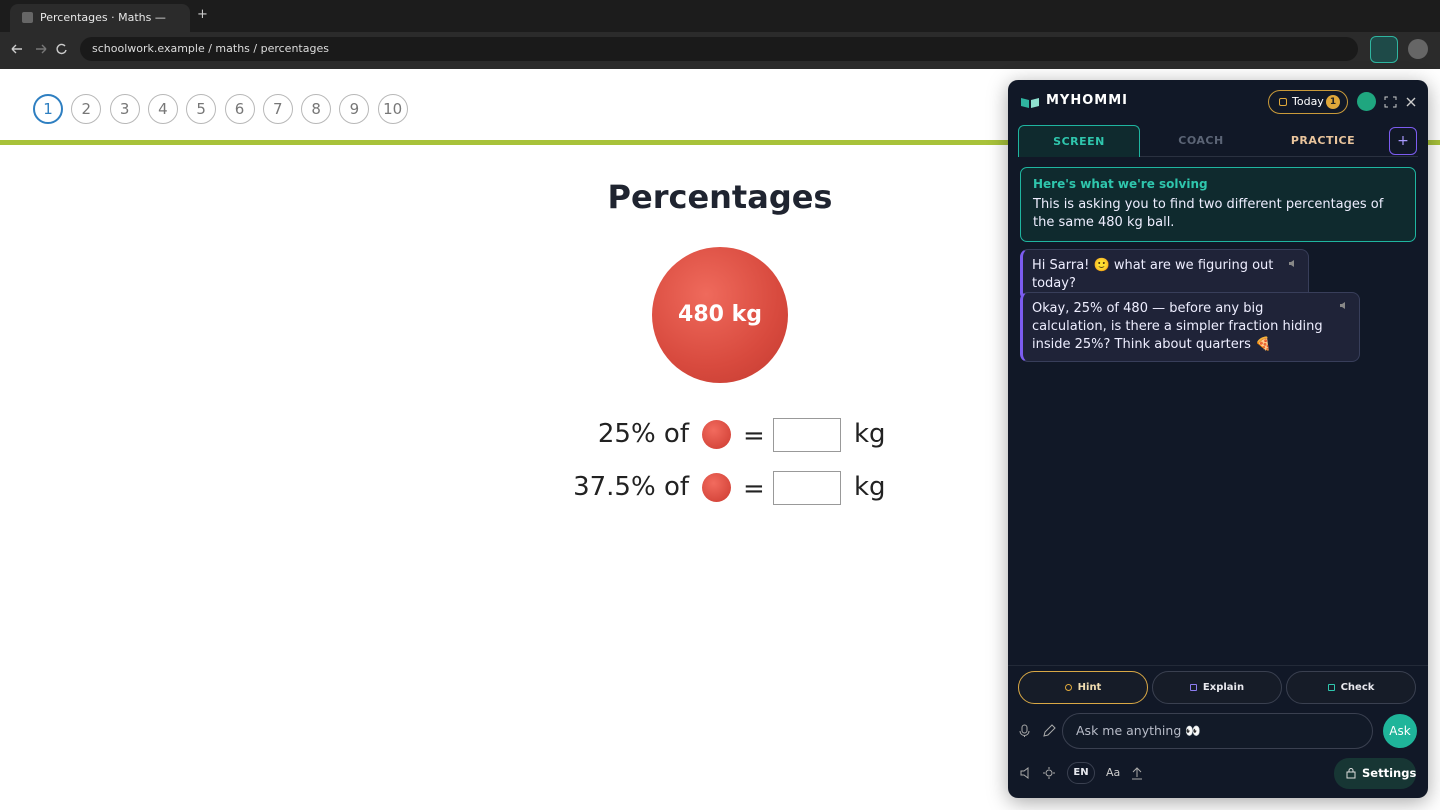 The height and width of the screenshot is (810, 1440). Describe the element at coordinates (1366, 101) in the screenshot. I see `status-avatar` at that location.